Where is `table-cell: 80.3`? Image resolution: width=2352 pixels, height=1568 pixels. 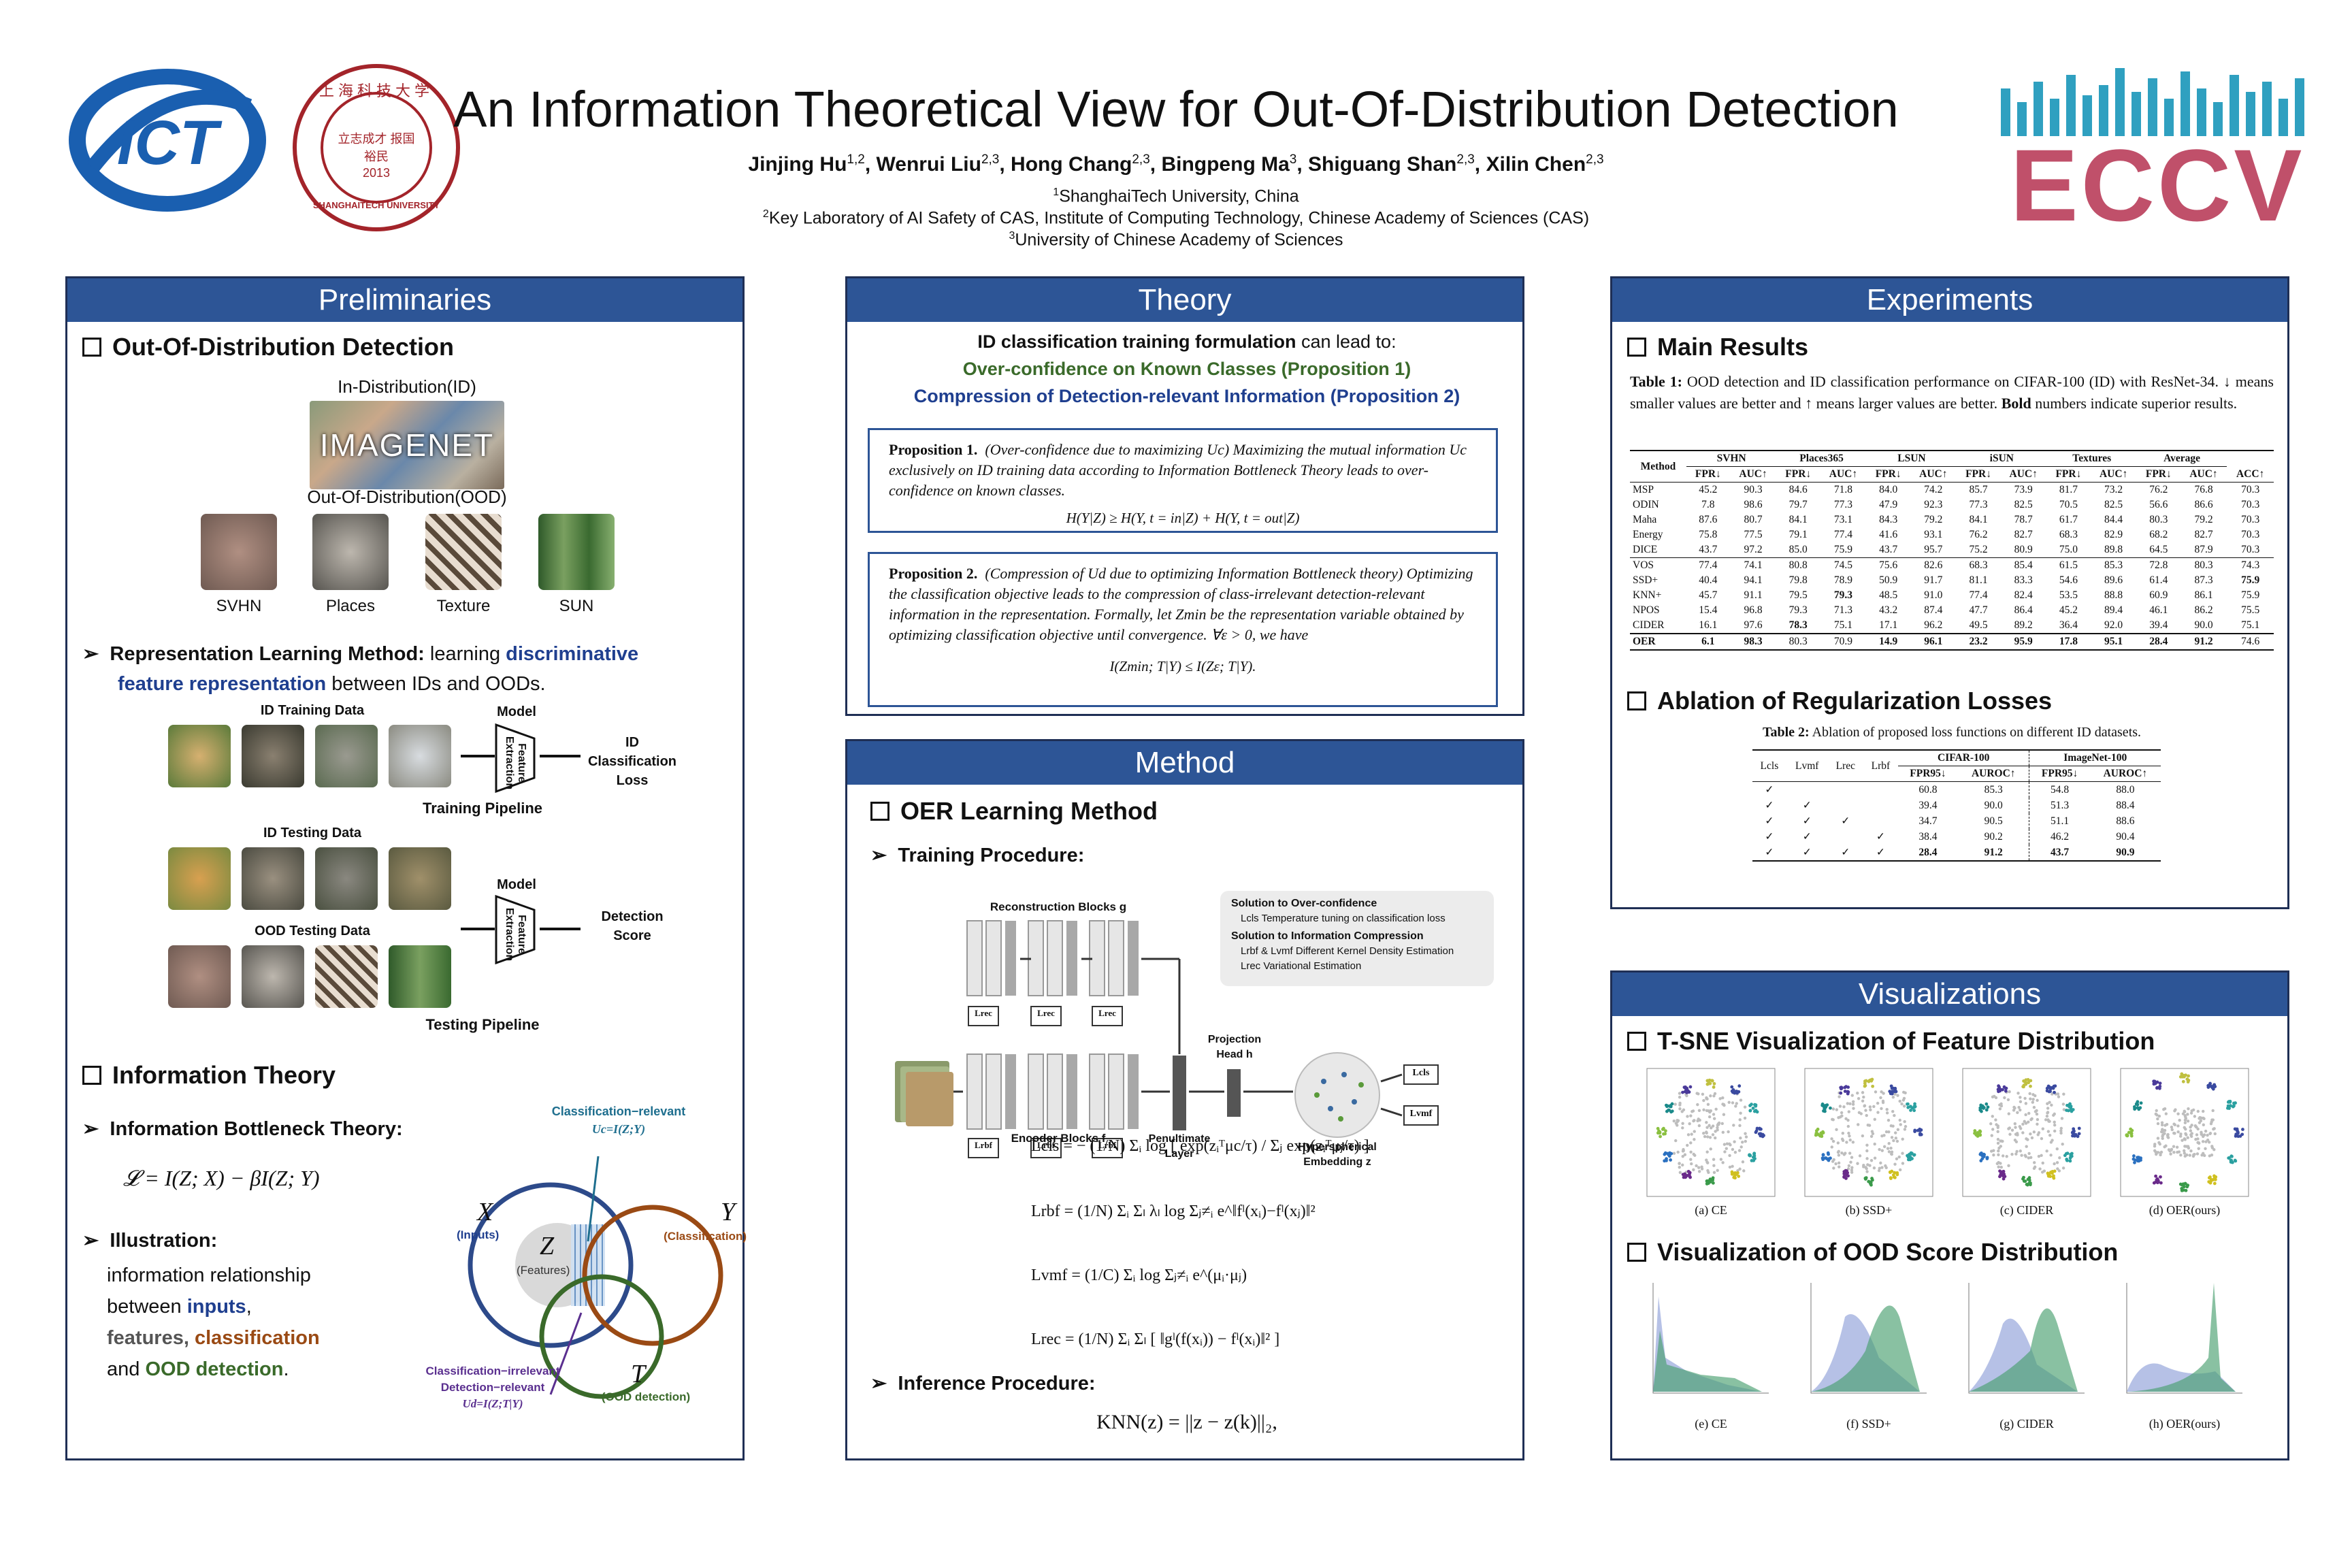
table-cell: 80.3 is located at coordinates (2158, 519).